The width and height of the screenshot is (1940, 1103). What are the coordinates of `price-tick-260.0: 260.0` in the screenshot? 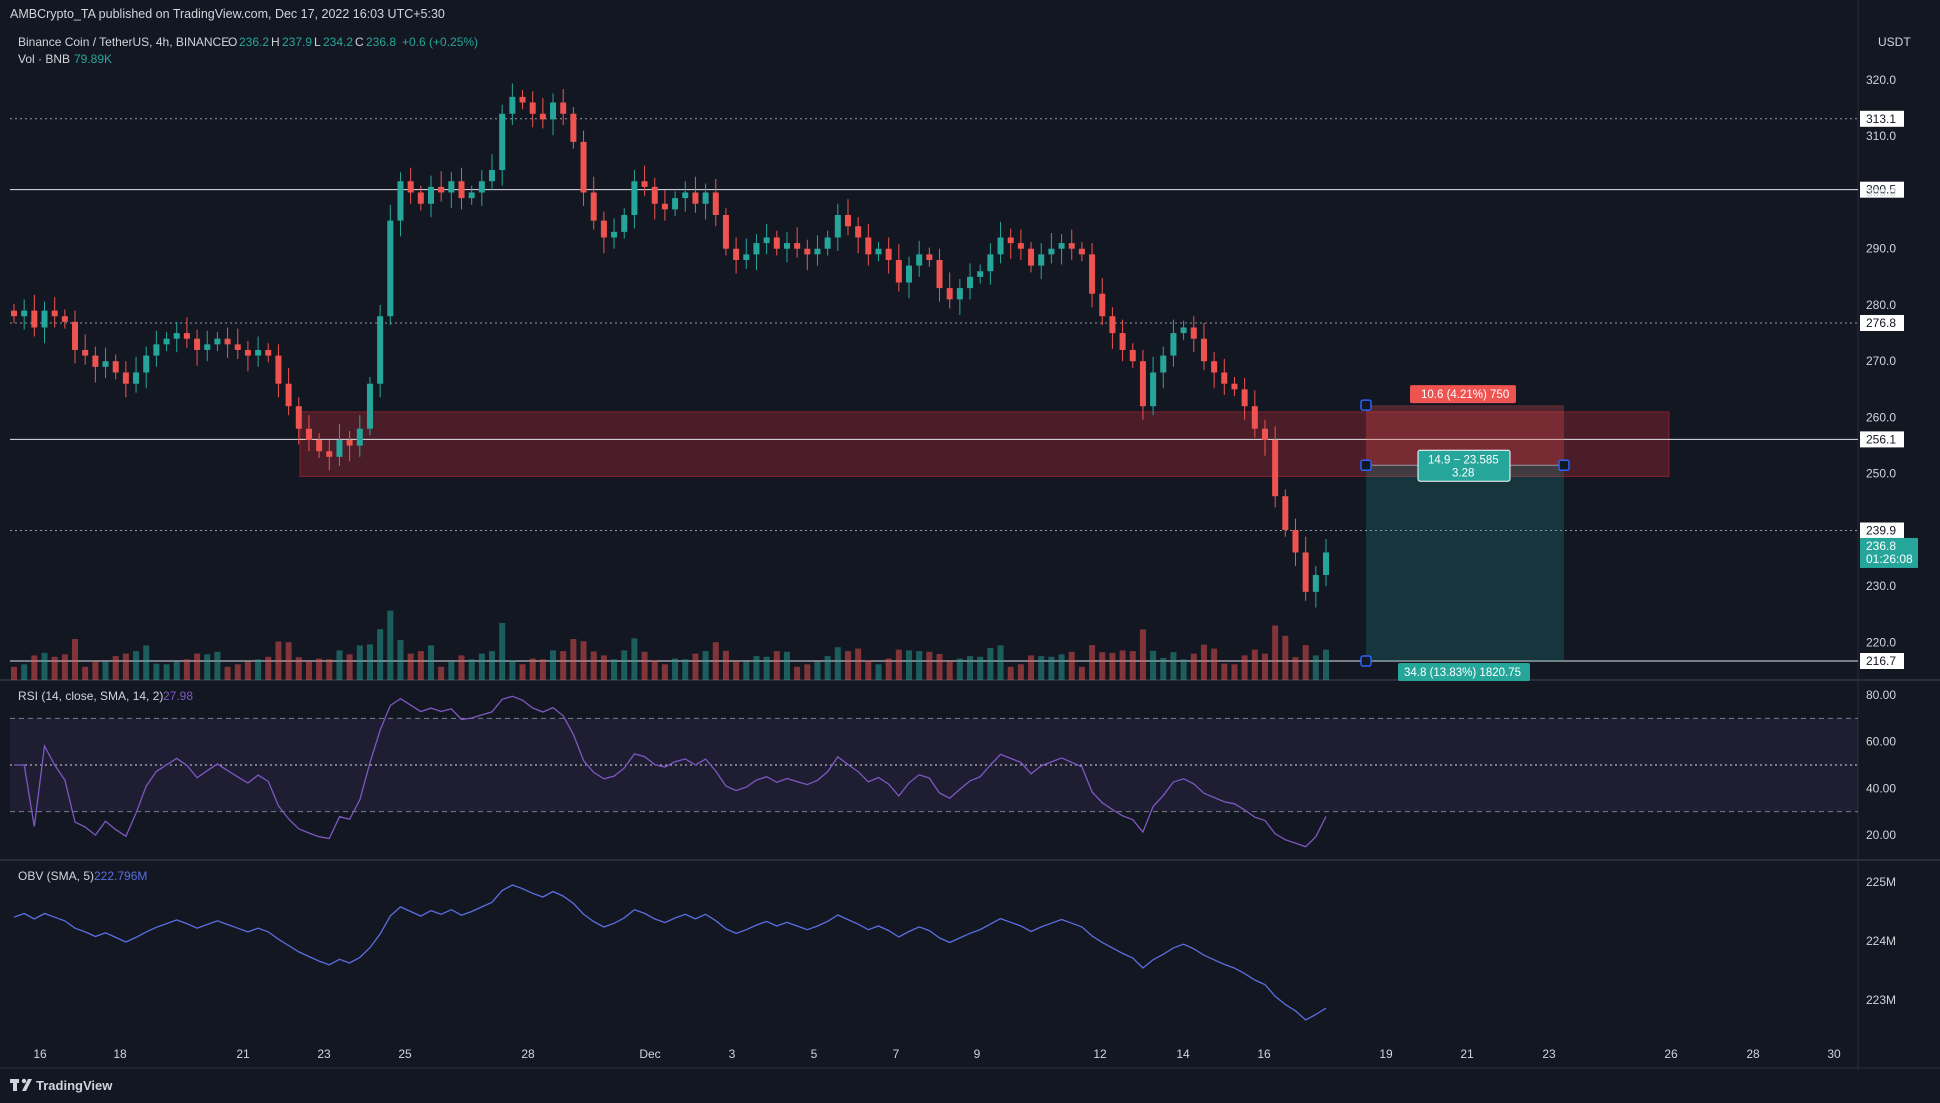 It's located at (1881, 417).